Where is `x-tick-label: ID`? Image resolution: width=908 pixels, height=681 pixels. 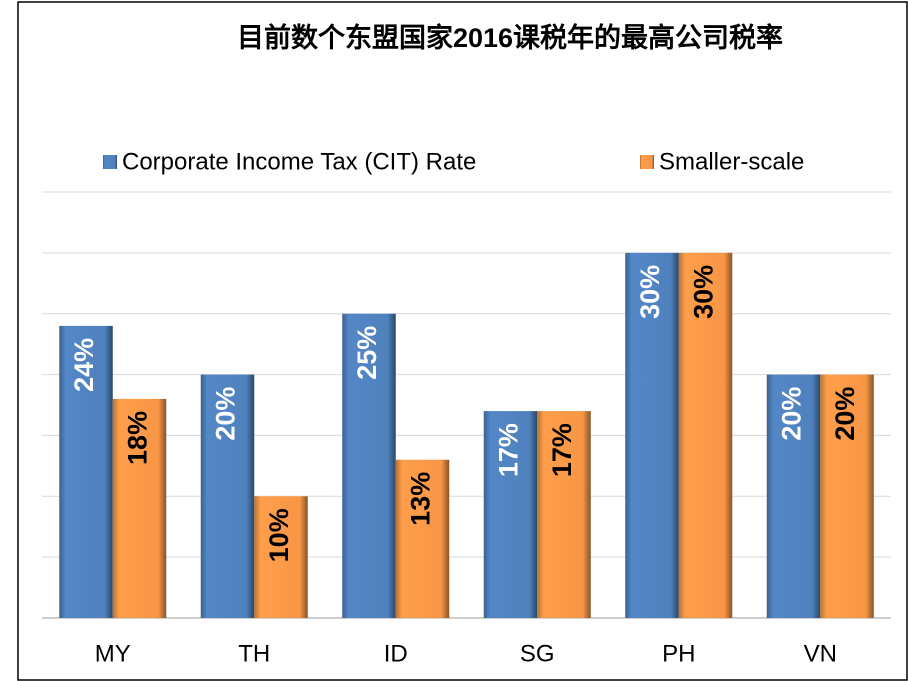
x-tick-label: ID is located at coordinates (396, 653).